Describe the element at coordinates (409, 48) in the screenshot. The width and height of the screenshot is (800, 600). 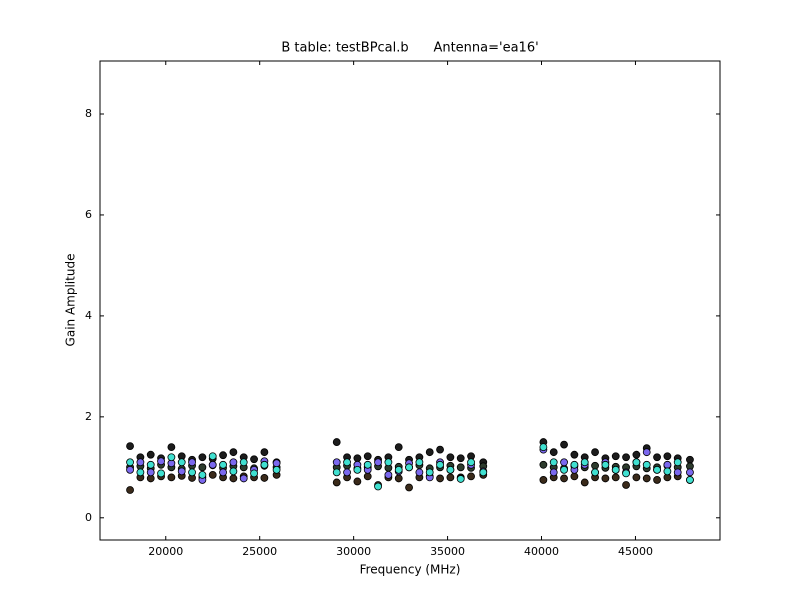
I see `chart-title: B table: testBPcal.b Antenna='ea16'` at that location.